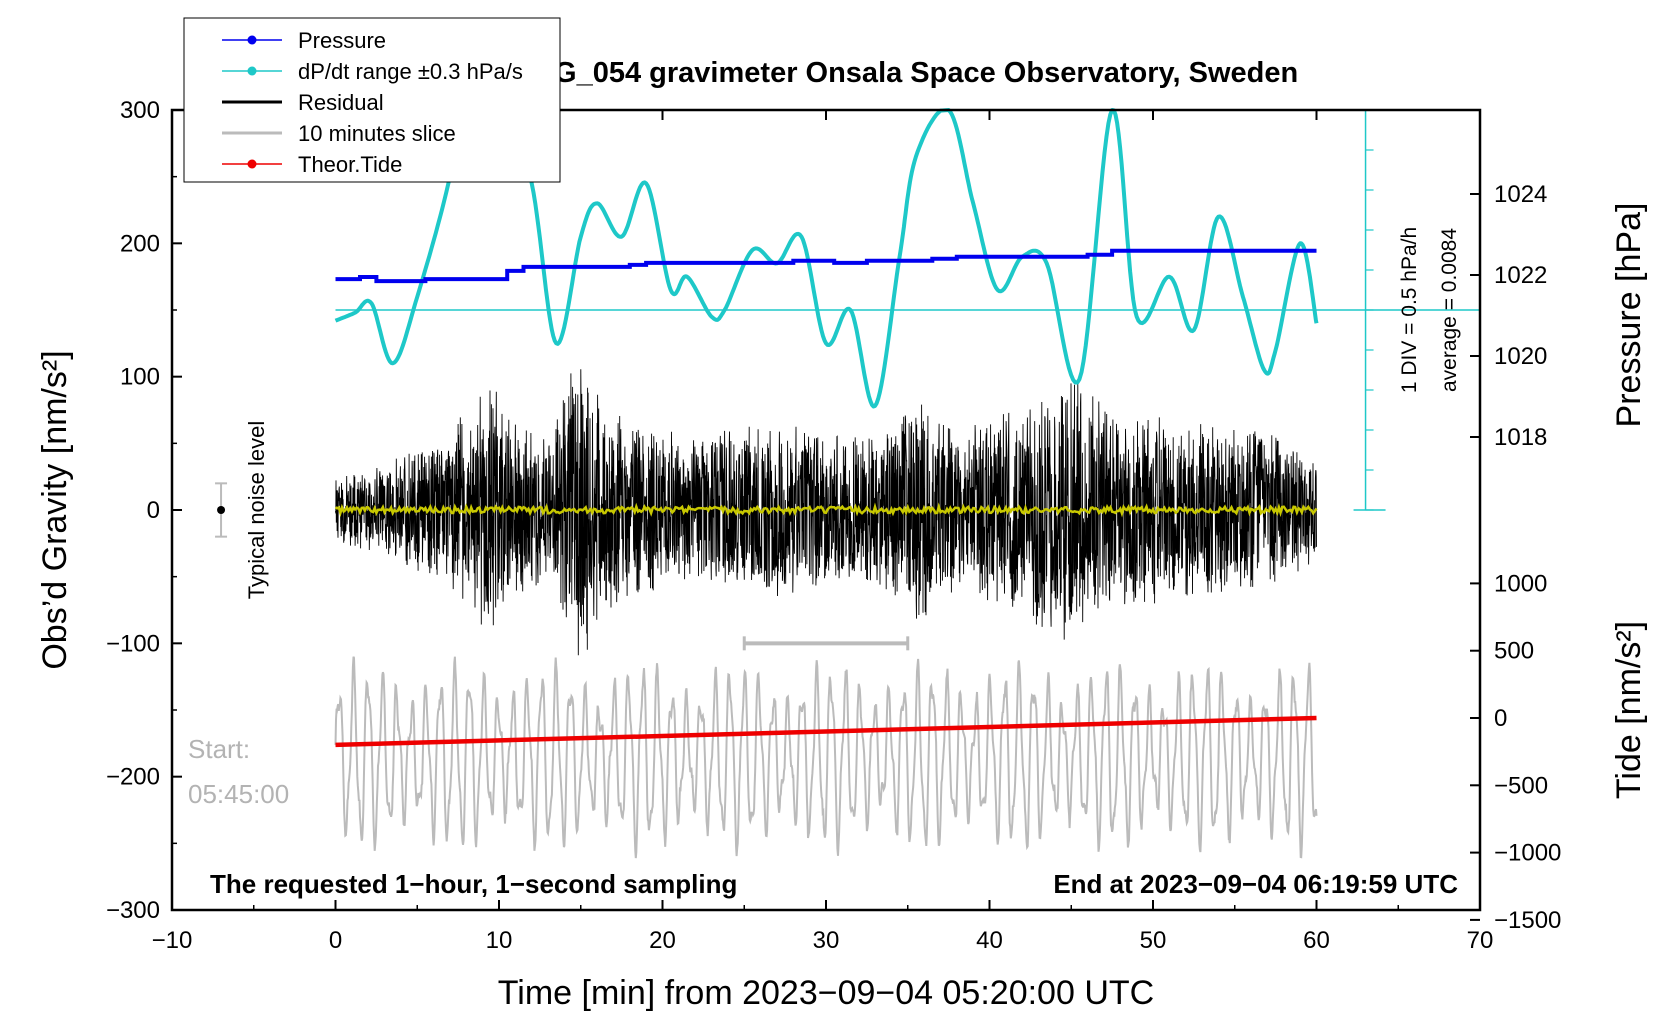 Image resolution: width=1676 pixels, height=1025 pixels. I want to click on tide-tick-label: −500, so click(1521, 785).